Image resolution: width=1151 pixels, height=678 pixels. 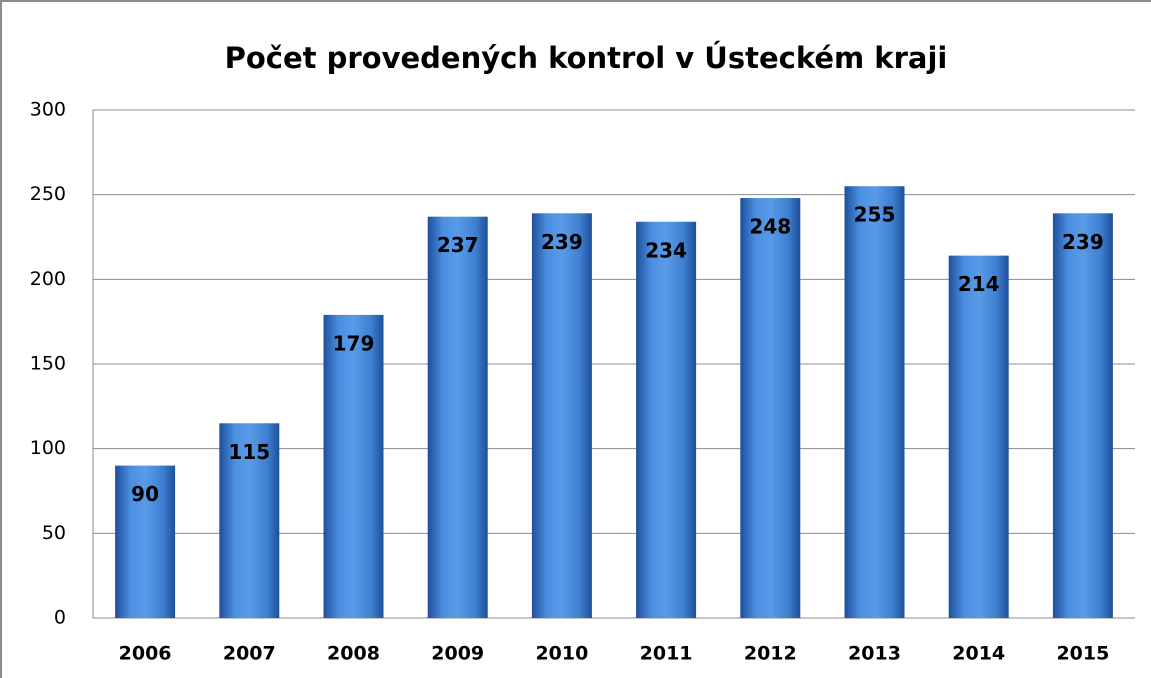 What do you see at coordinates (48, 364) in the screenshot?
I see `y-tick-label: 150` at bounding box center [48, 364].